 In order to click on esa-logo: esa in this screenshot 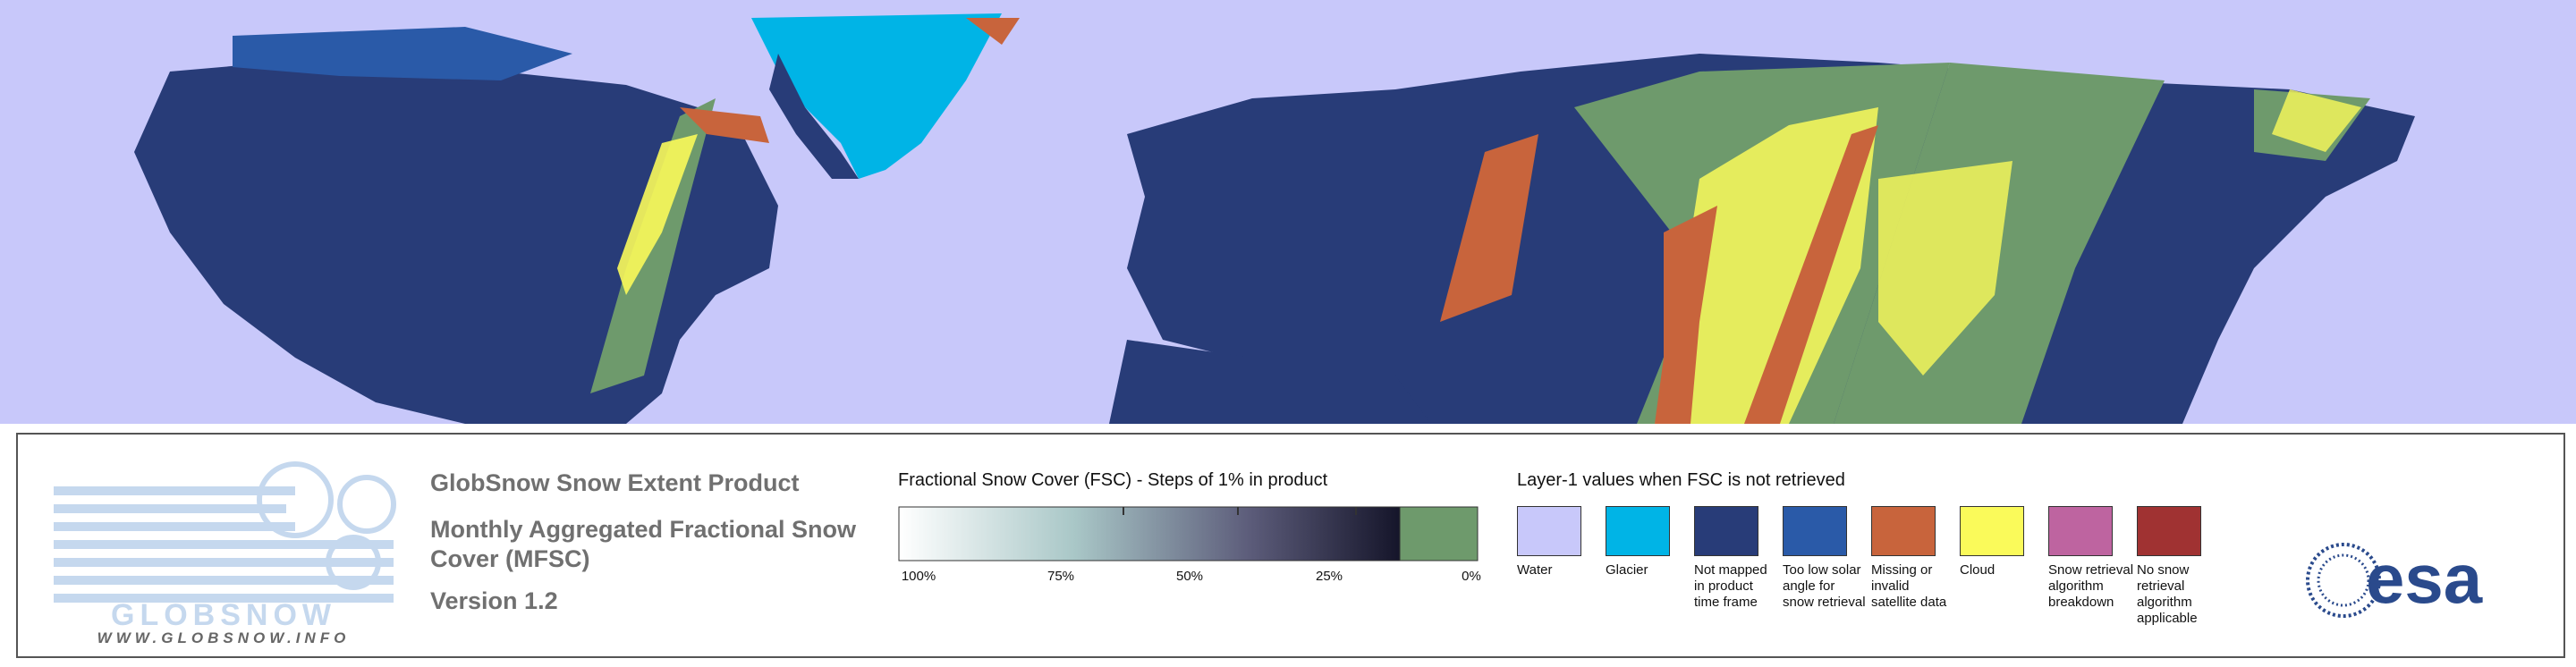, I will do `click(2394, 579)`.